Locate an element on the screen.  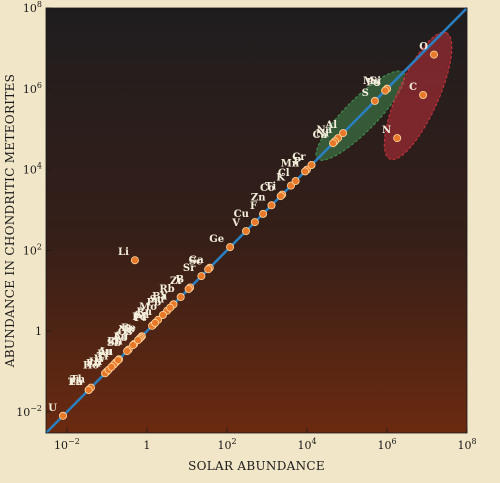
y-tick-label: 10⁴ is located at coordinates (32, 169).